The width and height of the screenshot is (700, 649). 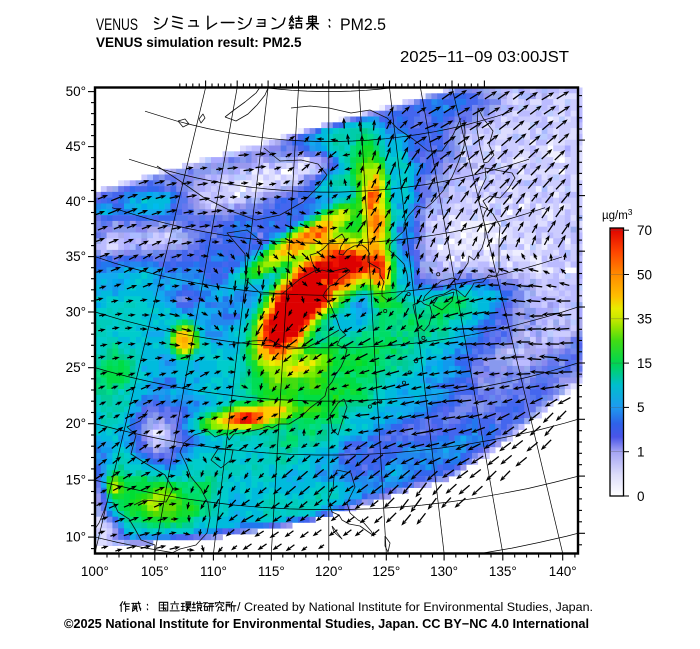 What do you see at coordinates (444, 571) in the screenshot?
I see `svg-text: 130°` at bounding box center [444, 571].